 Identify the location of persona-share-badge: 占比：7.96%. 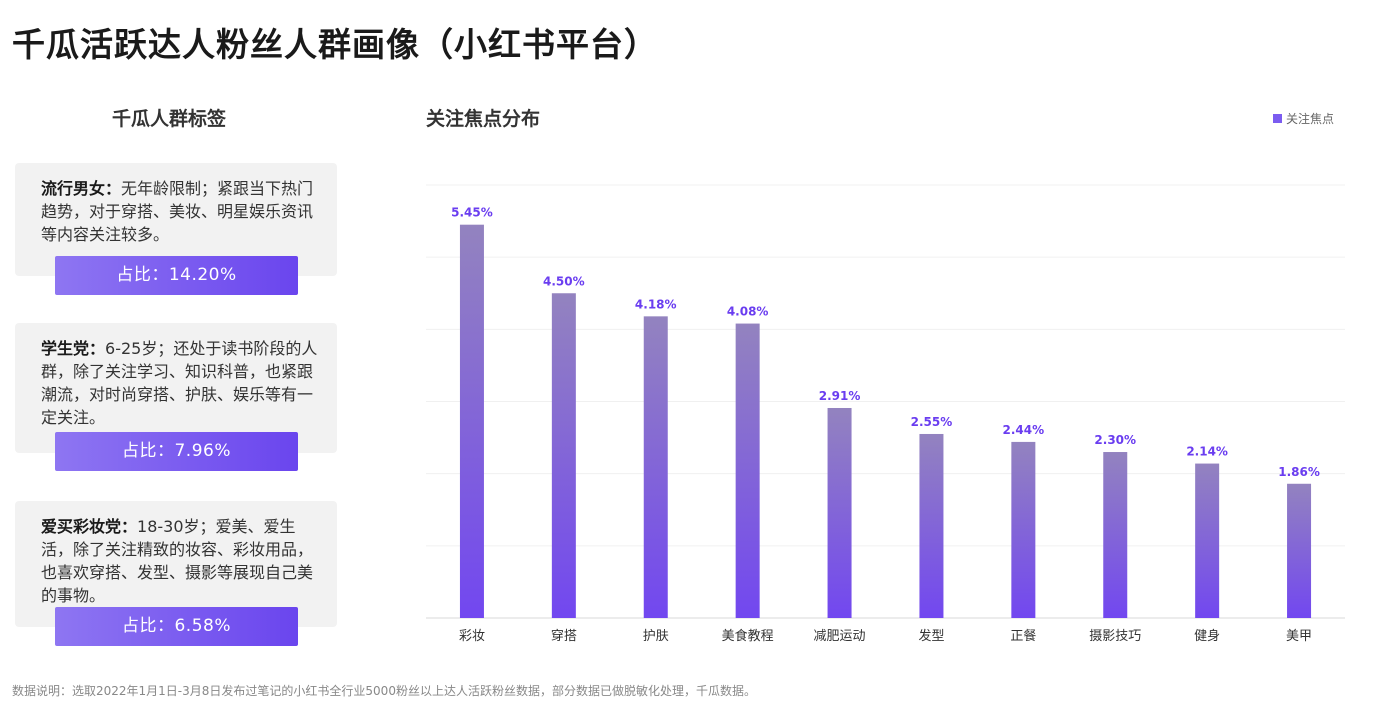
(176, 451).